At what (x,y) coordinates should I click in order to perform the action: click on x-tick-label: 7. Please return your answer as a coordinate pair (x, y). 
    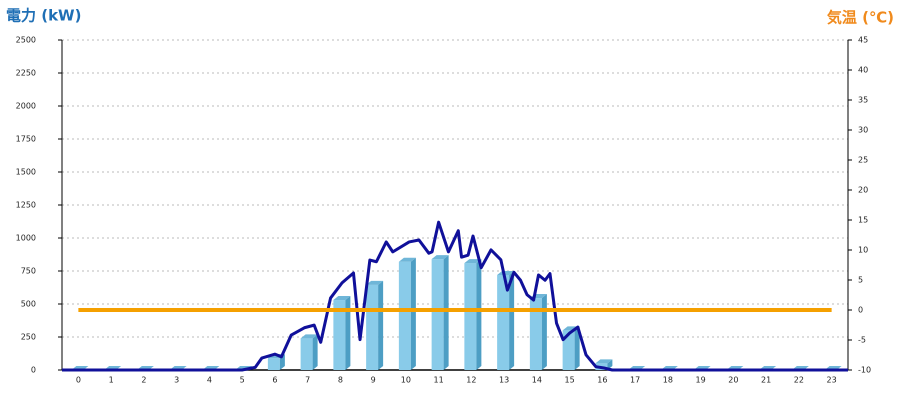
    Looking at the image, I should click on (307, 380).